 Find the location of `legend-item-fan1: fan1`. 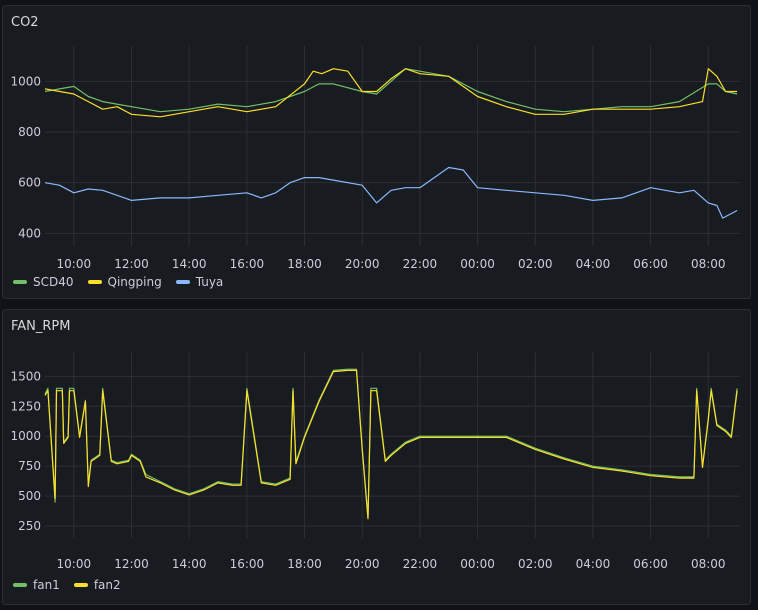

legend-item-fan1: fan1 is located at coordinates (36, 585).